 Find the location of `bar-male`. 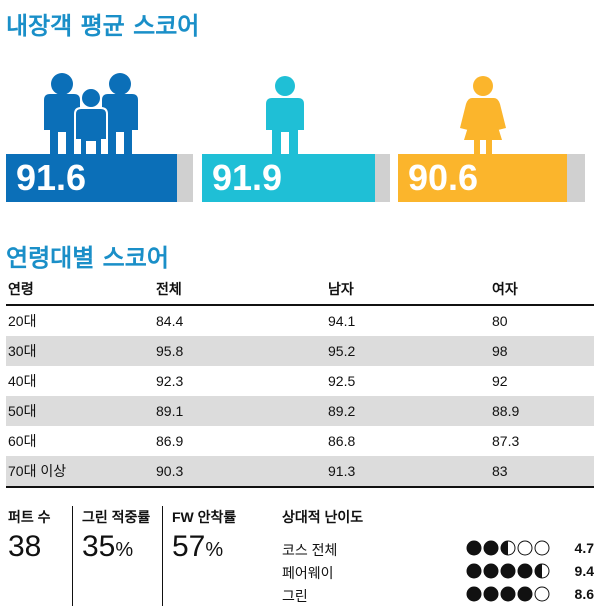

bar-male is located at coordinates (288, 178).